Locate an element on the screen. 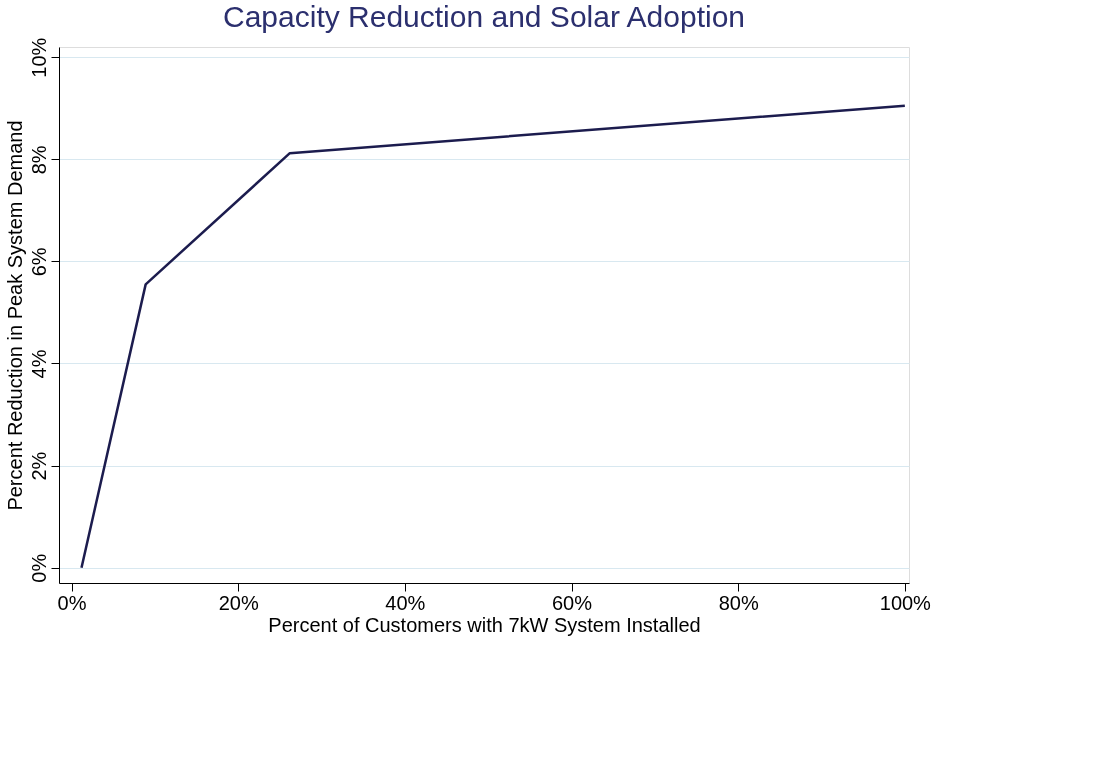 The image size is (1100, 766). x-tick-label: 20% is located at coordinates (238, 602).